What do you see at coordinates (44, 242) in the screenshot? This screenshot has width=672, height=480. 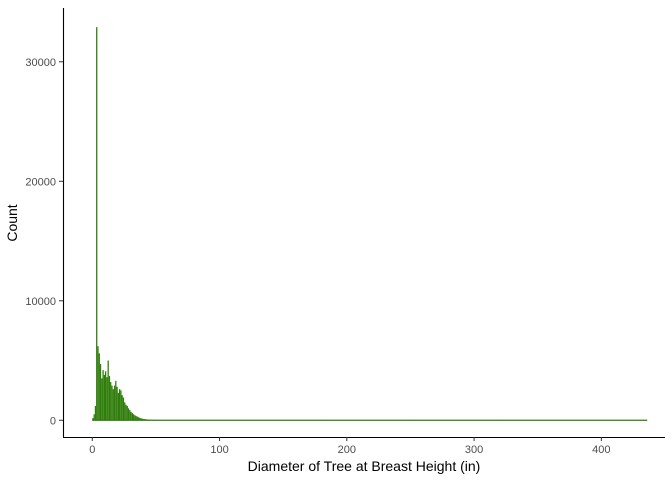 I see `y-axis-ticks: 0 10000 20000 30000` at bounding box center [44, 242].